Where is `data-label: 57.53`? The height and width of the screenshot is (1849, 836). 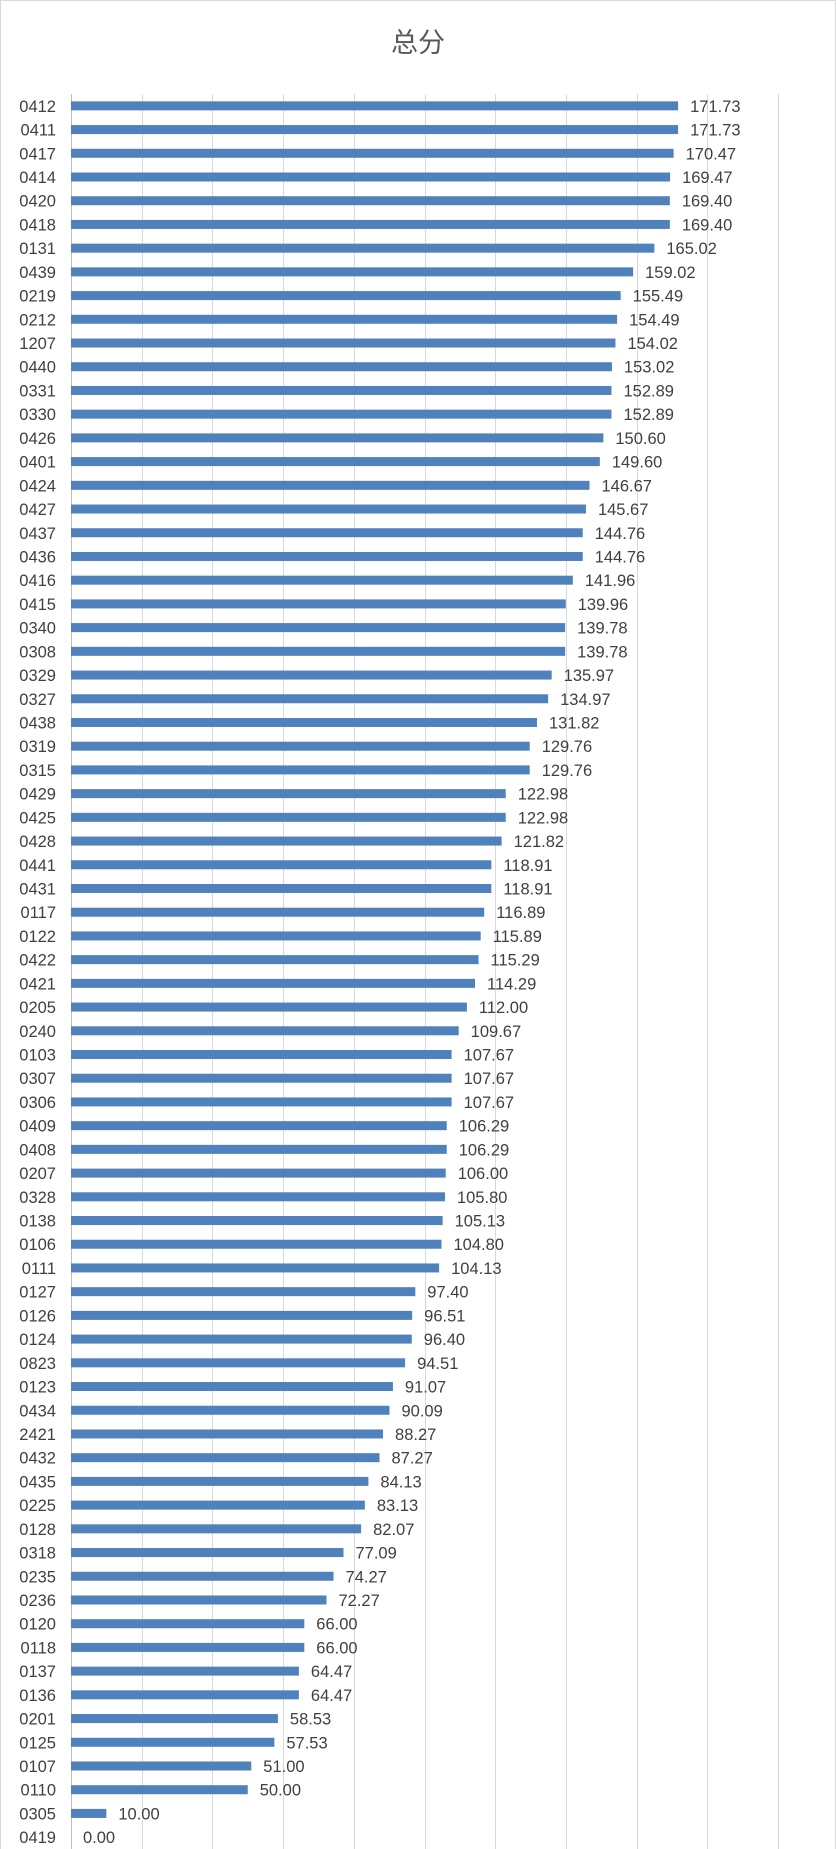 data-label: 57.53 is located at coordinates (306, 1743).